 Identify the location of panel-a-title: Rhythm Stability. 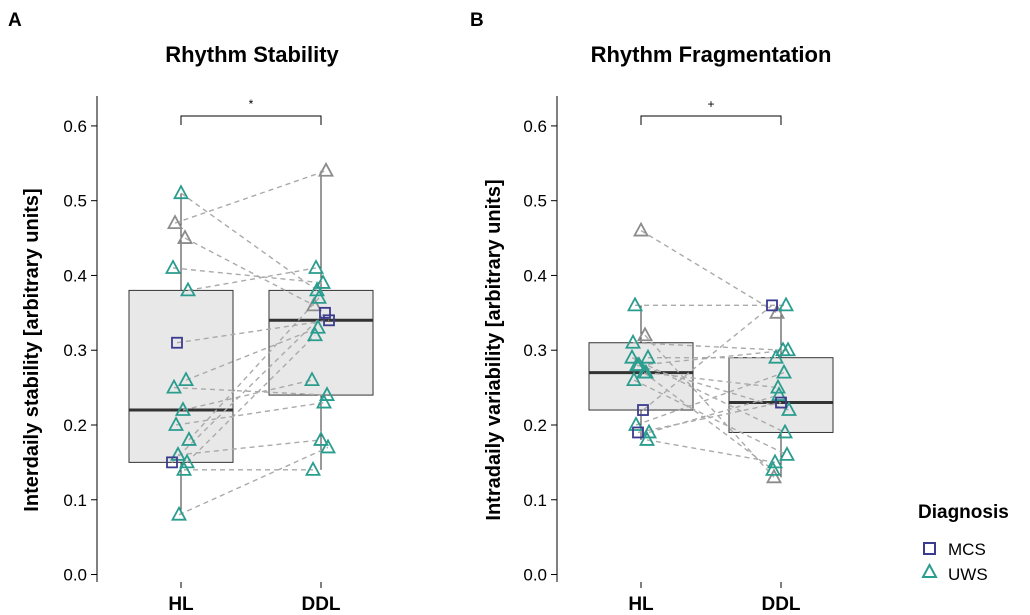
(252, 54).